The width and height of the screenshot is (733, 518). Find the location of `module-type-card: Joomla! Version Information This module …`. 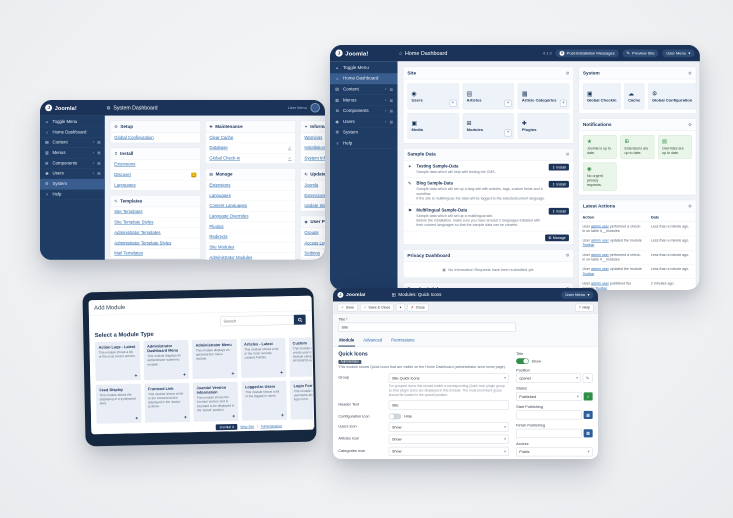

module-type-card: Joomla! Version Information This module … is located at coordinates (215, 401).